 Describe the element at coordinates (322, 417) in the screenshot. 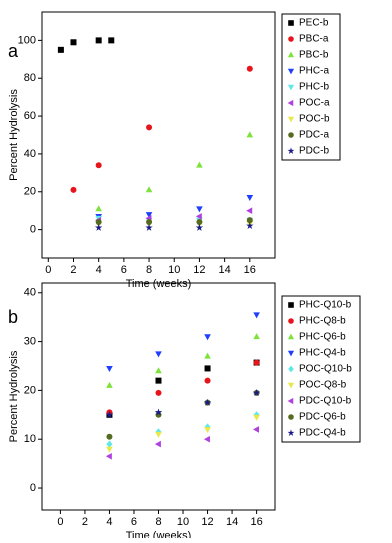

I see `legend-label: PDC-Q6-b` at that location.